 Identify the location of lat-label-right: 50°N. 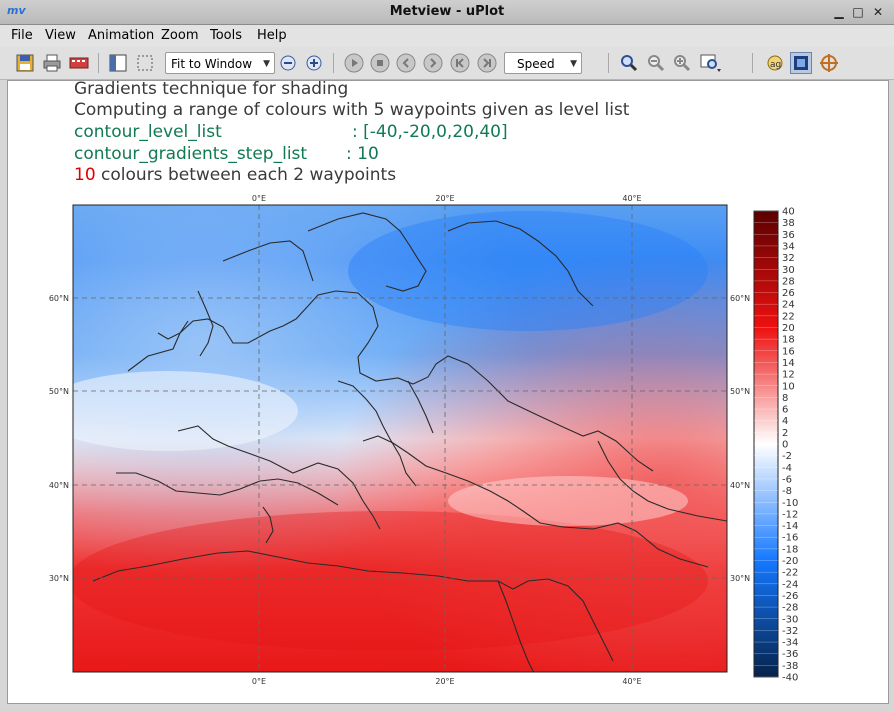
(740, 391).